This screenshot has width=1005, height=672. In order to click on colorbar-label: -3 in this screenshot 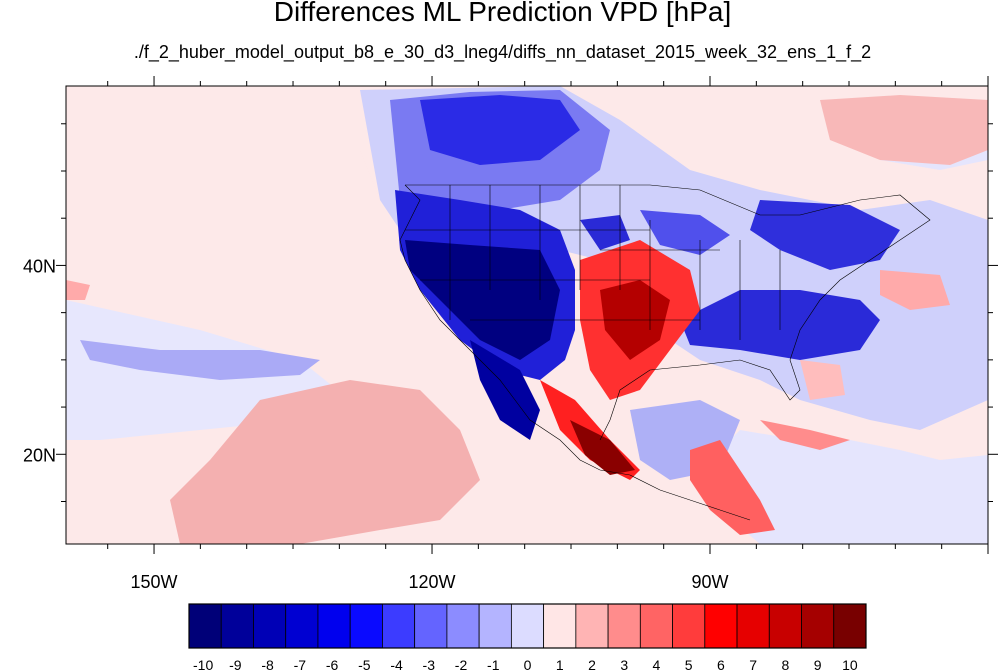, I will do `click(429, 664)`.